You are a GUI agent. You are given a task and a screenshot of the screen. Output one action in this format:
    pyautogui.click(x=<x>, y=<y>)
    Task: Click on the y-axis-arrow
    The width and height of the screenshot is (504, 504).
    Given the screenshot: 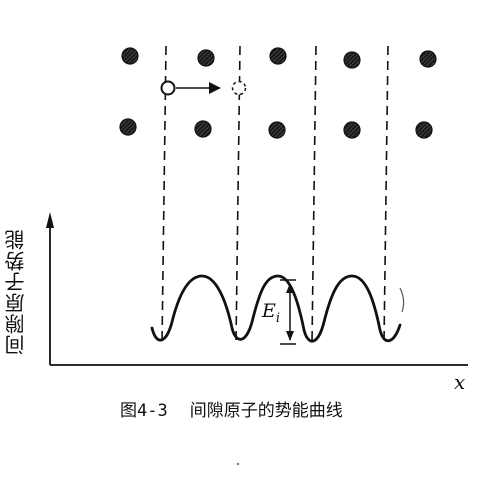 What is the action you would take?
    pyautogui.click(x=50, y=220)
    